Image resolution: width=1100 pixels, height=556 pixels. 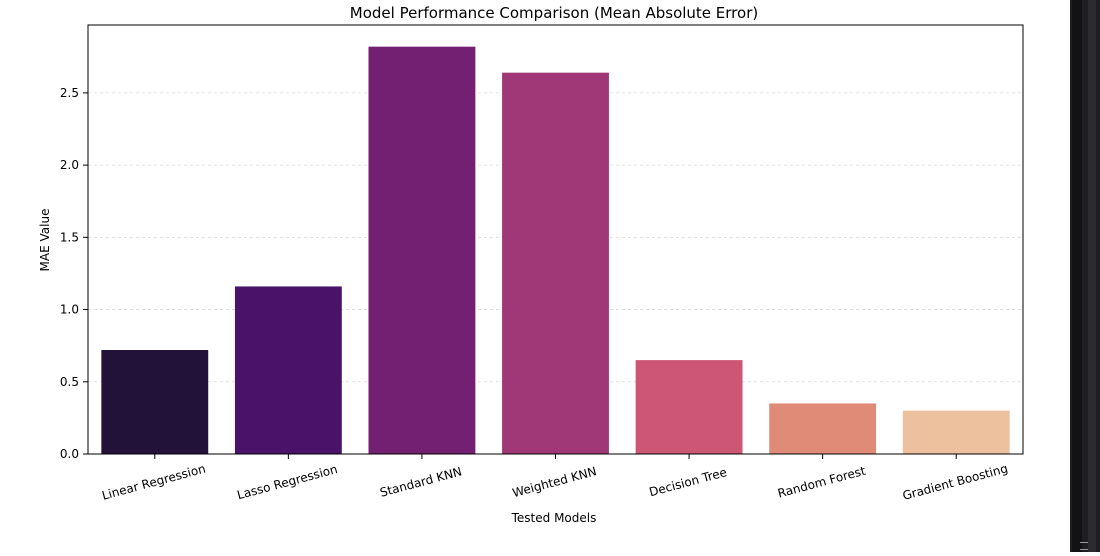 I want to click on y-tick-label: 0.5, so click(x=69, y=382).